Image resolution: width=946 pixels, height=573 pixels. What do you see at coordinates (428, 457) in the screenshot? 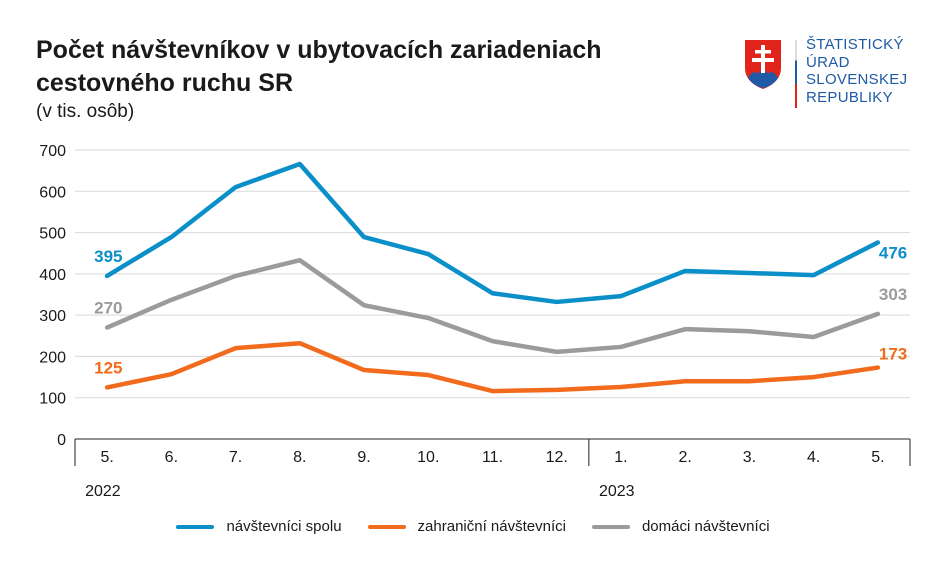
I see `x-tick-label: 10.` at bounding box center [428, 457].